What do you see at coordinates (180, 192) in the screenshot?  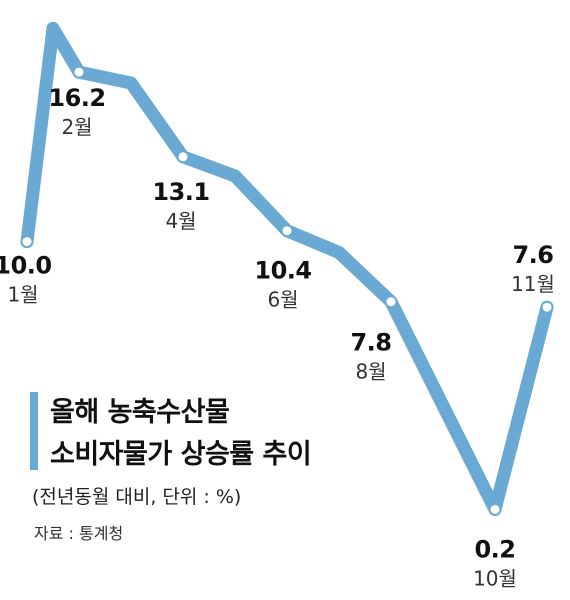 I see `data-label-value: 13.1` at bounding box center [180, 192].